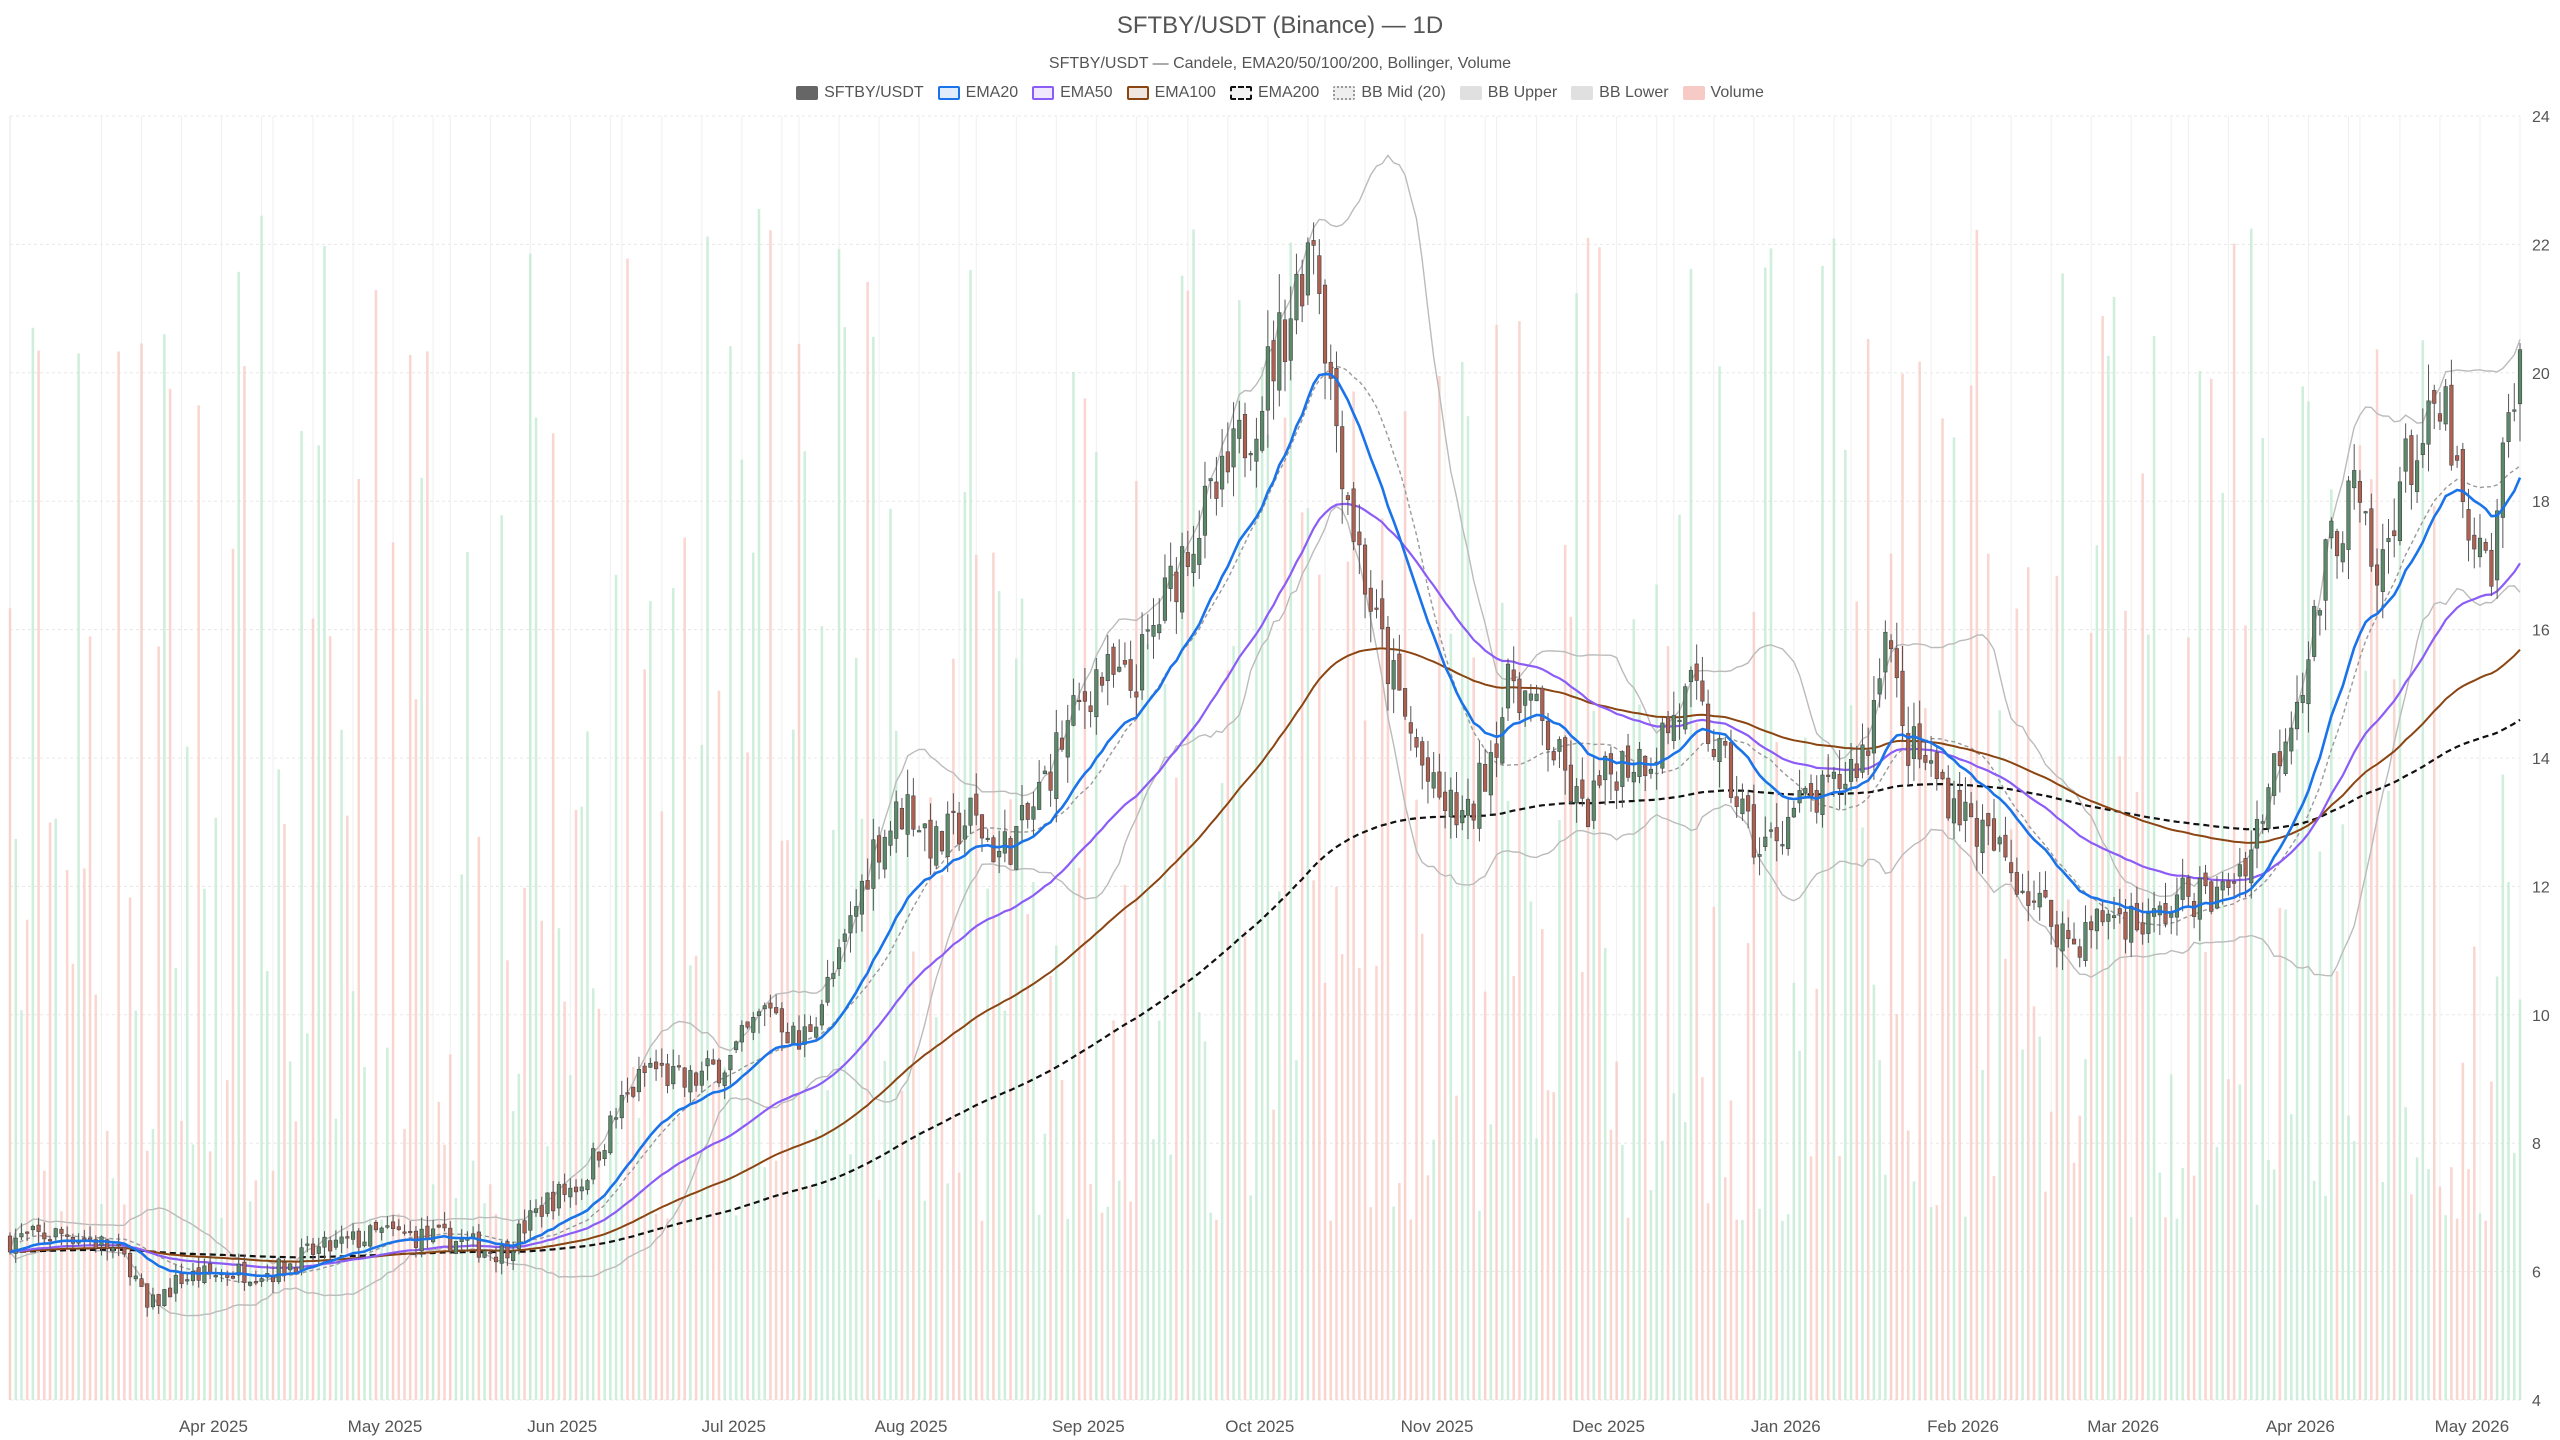  I want to click on legend-item: BB Upper, so click(1508, 93).